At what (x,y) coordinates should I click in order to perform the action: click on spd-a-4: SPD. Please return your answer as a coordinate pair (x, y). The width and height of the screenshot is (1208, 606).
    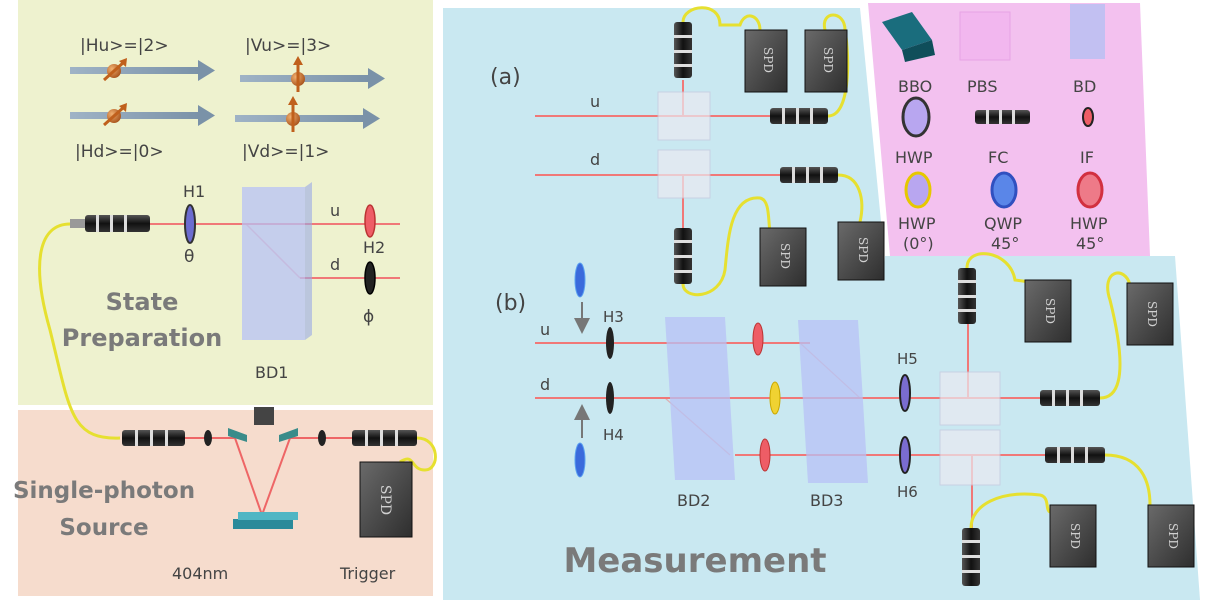
    Looking at the image, I should click on (861, 251).